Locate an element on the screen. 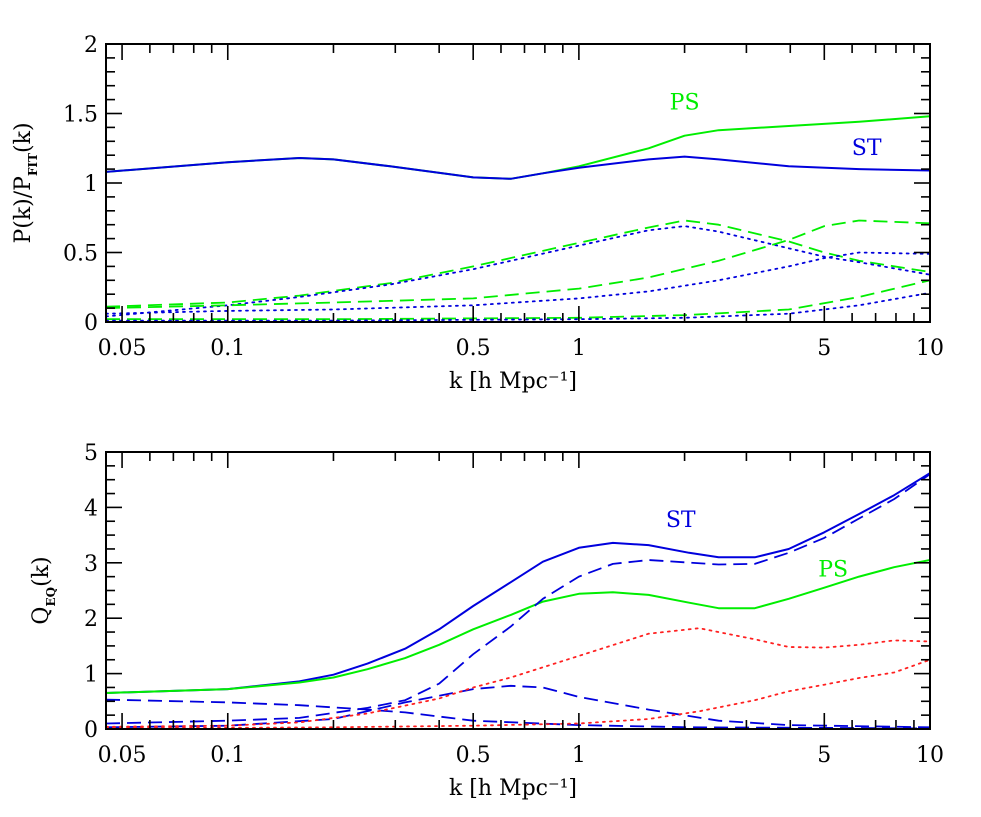 This screenshot has width=981, height=817. y-tick-label: 5 is located at coordinates (91, 453).